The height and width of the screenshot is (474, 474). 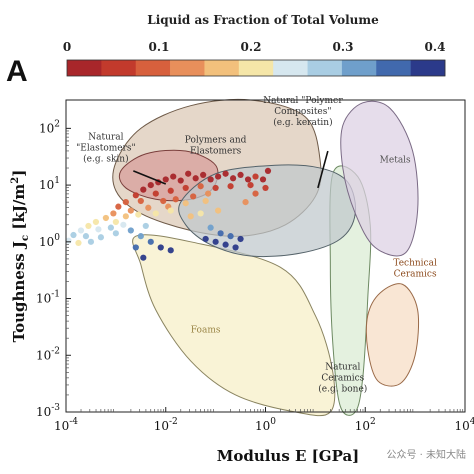 I want to click on region-label-foams: Foams, so click(x=206, y=331).